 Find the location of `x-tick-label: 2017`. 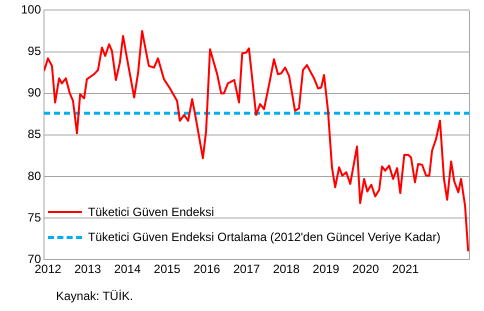

x-tick-label: 2017 is located at coordinates (246, 269).